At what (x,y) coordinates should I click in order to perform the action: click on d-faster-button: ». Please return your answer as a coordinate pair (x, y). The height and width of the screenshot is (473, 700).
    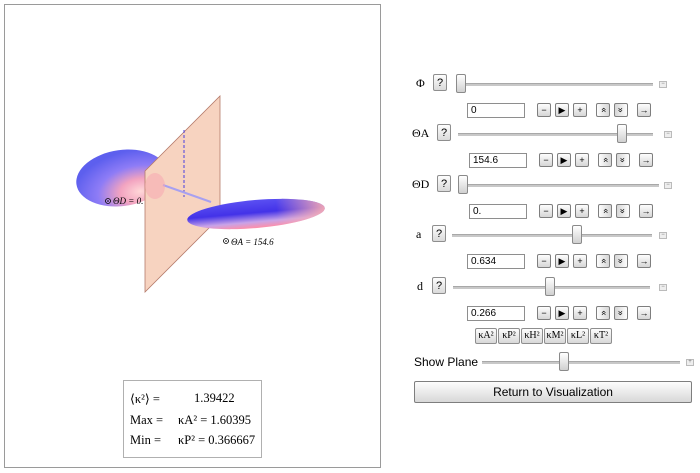
    Looking at the image, I should click on (603, 313).